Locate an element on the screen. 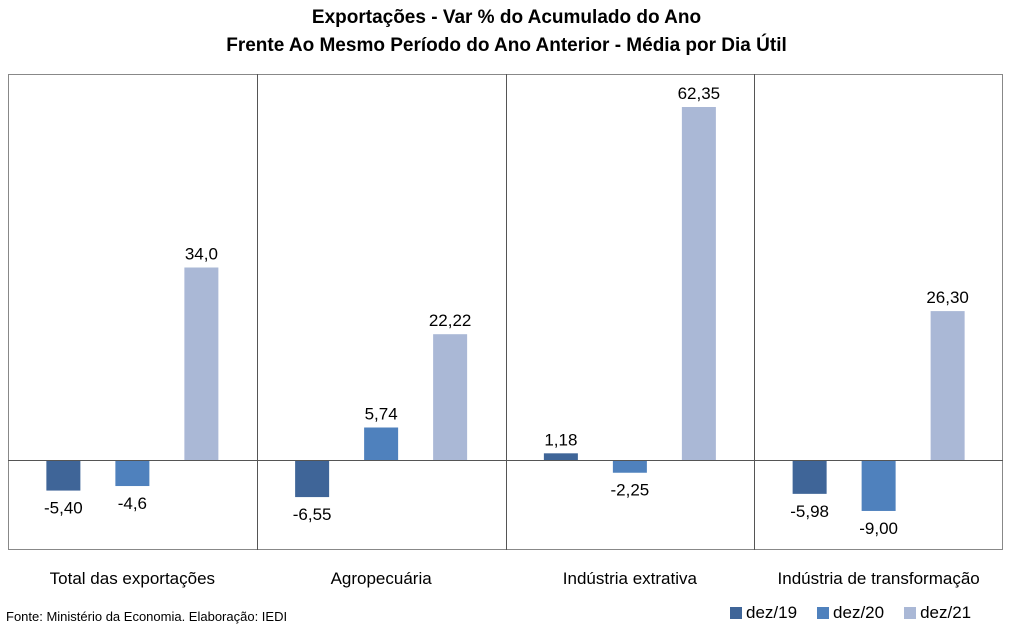  data-label: -6,55 is located at coordinates (312, 514).